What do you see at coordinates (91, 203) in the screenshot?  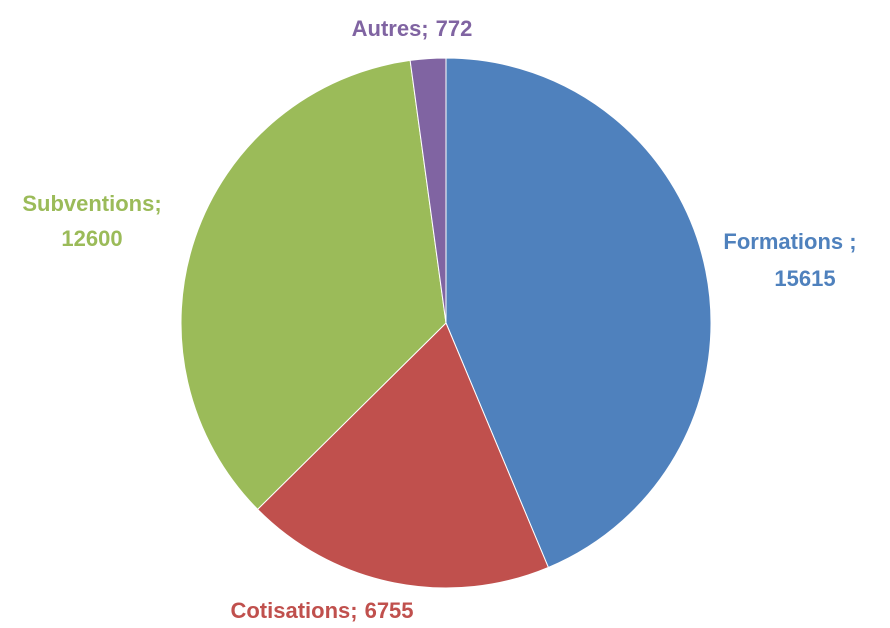 I see `label-category: Subventions;` at bounding box center [91, 203].